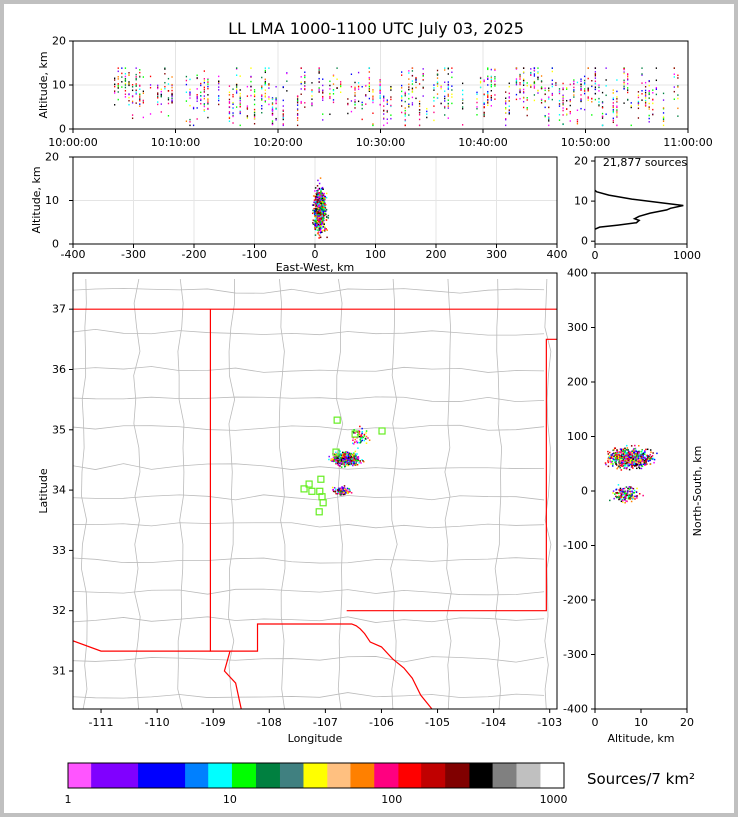 The image size is (738, 817). What do you see at coordinates (577, 382) in the screenshot?
I see `y-tick-label: 200` at bounding box center [577, 382].